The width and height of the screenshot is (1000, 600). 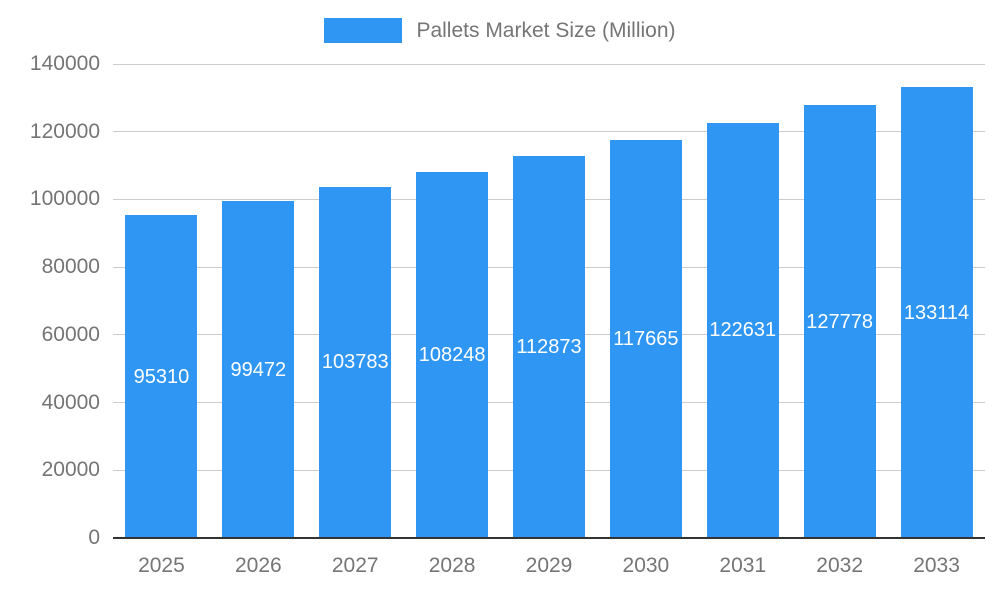 What do you see at coordinates (70, 470) in the screenshot?
I see `y-axis-tick-label: 20000` at bounding box center [70, 470].